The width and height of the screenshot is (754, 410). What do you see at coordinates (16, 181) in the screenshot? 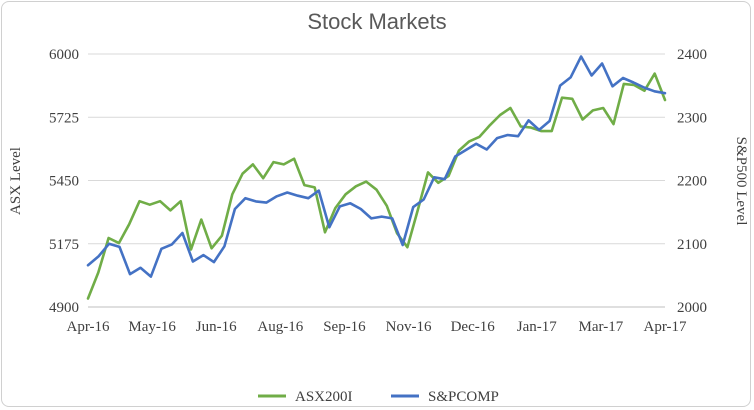
I see `left-axis-label: ASX Level` at bounding box center [16, 181].